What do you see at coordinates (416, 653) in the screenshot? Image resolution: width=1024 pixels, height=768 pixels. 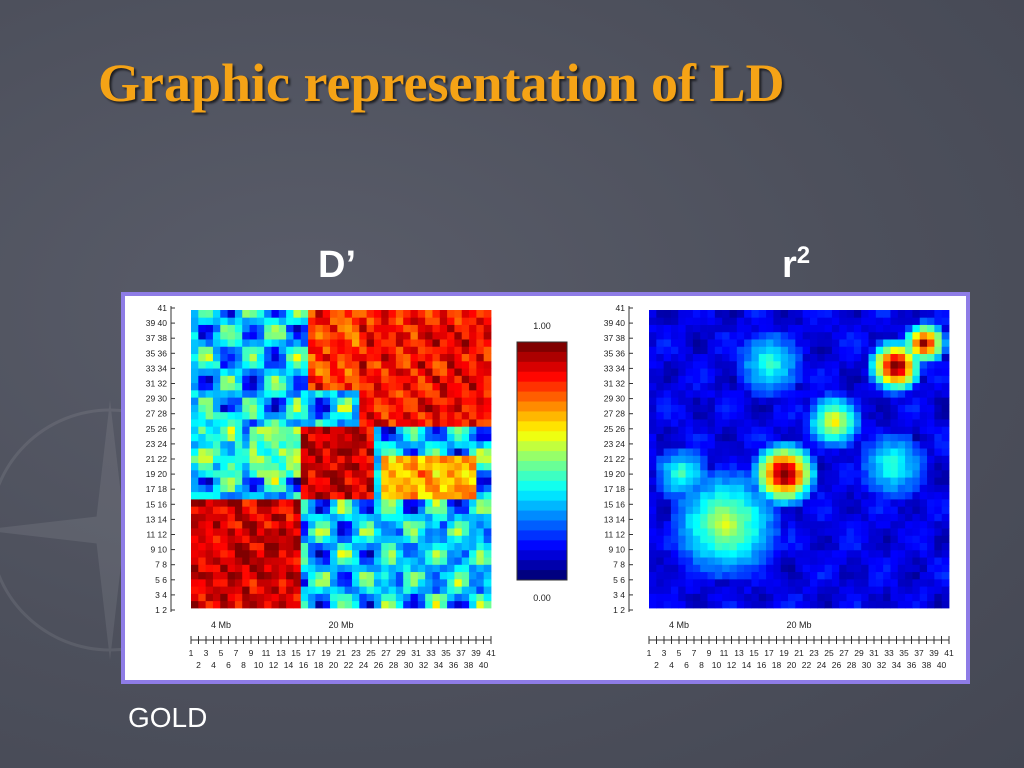 I see `dprime-bottom-tick-label-odd: 31` at bounding box center [416, 653].